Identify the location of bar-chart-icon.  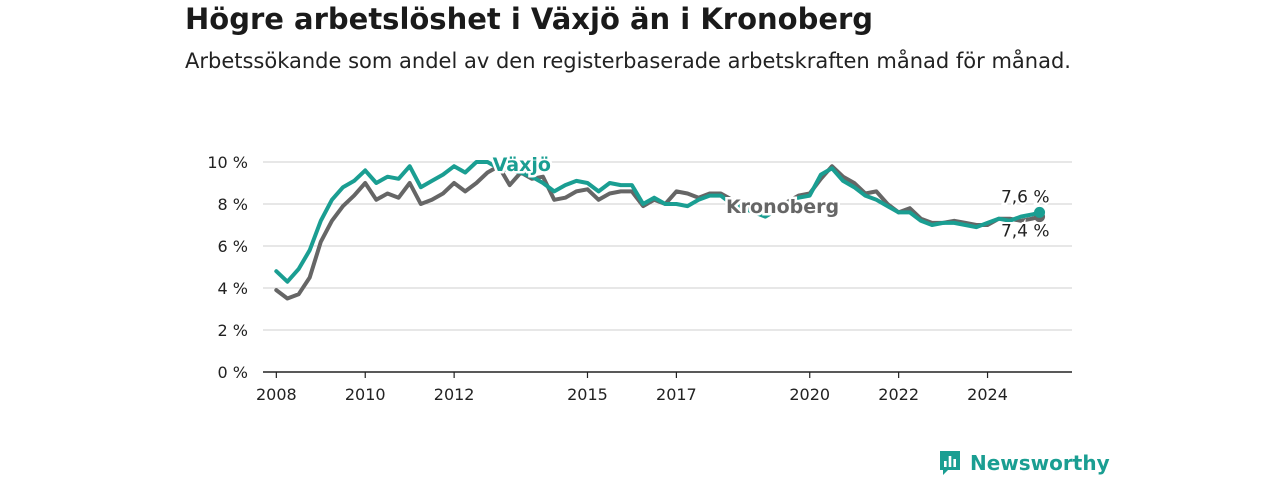
(950, 463).